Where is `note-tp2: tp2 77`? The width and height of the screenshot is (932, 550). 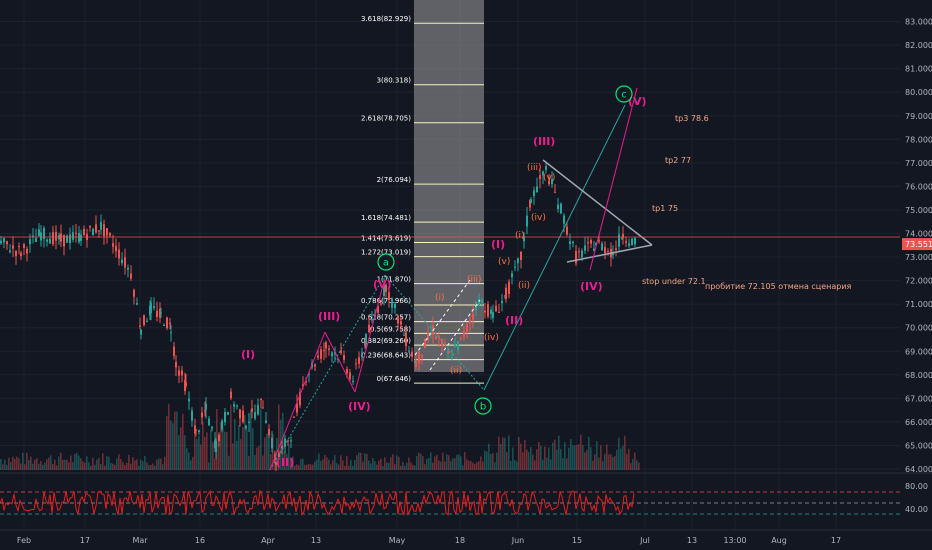
note-tp2: tp2 77 is located at coordinates (678, 160).